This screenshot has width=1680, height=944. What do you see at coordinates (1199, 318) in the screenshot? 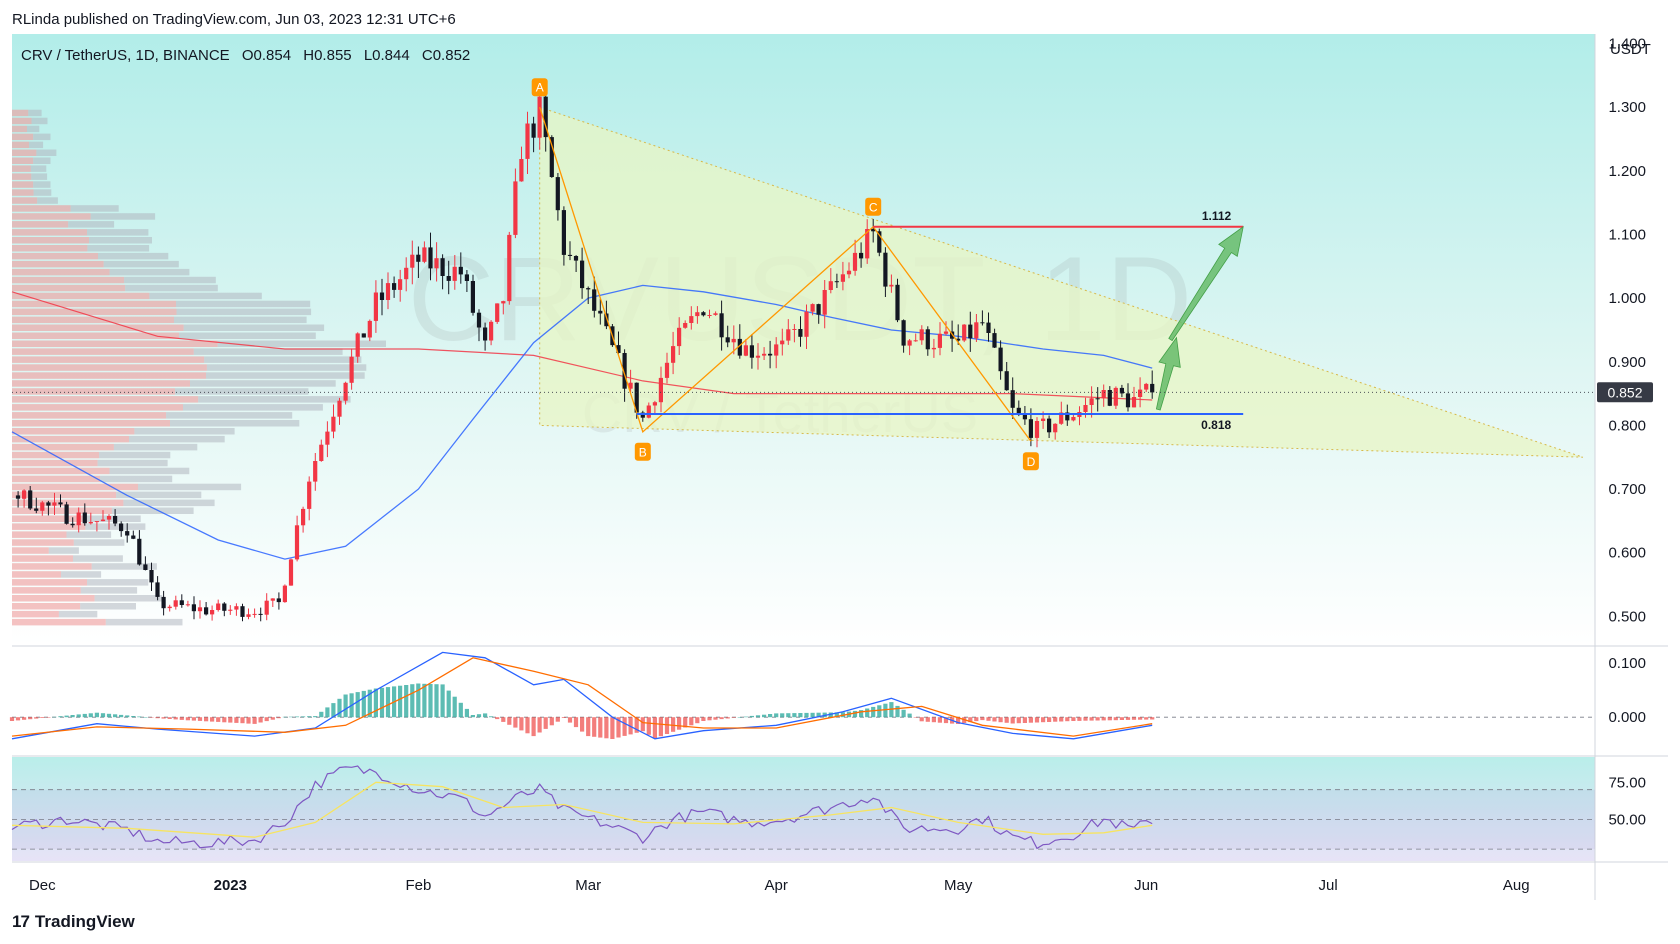
I see `projection-arrows` at bounding box center [1199, 318].